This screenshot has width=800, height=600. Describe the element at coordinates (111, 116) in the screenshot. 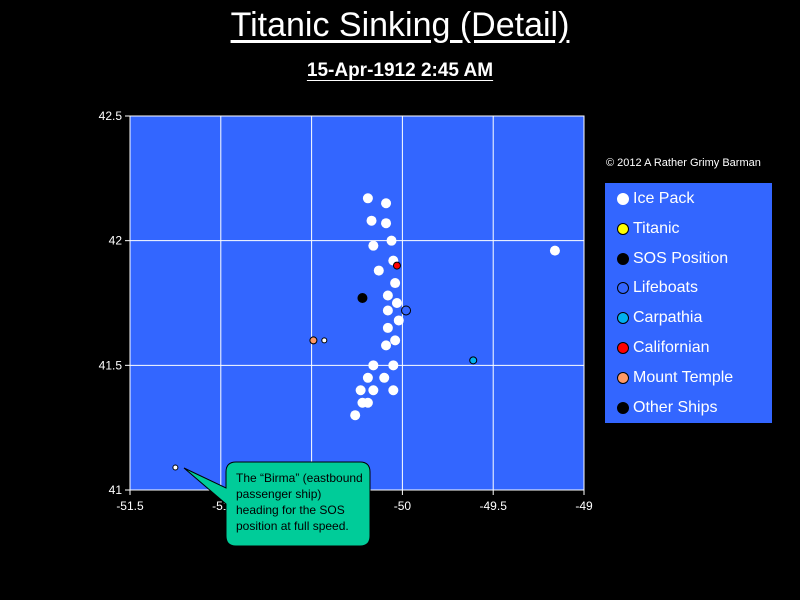

I see `y-tick-label: 42.5` at that location.